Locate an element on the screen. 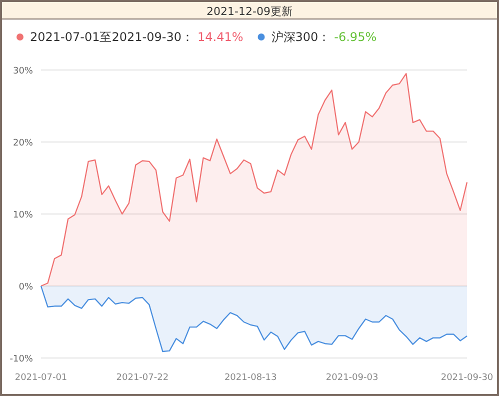 The image size is (499, 396). x-tick-label: 2021-08-13 is located at coordinates (250, 378).